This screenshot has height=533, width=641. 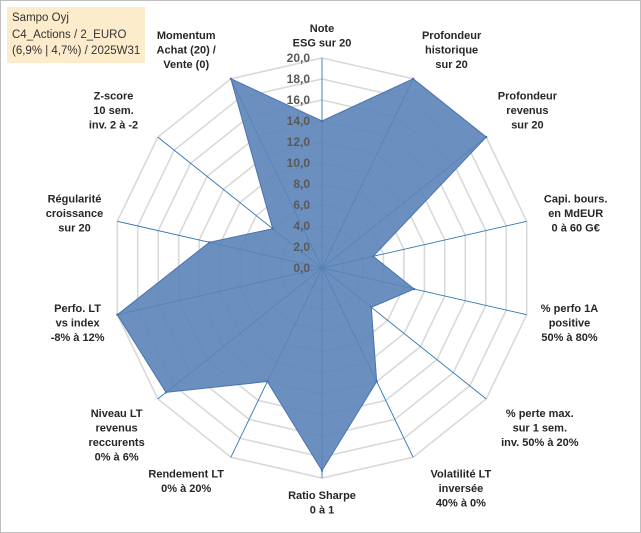 I want to click on company-name: Sampo Oyj, so click(x=40, y=18).